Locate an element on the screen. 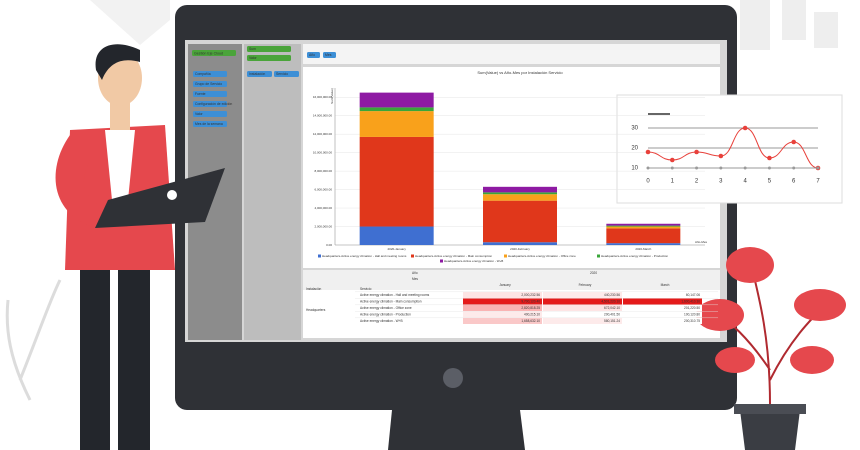 The height and width of the screenshot is (450, 860). y-tick-label: 6,000,000.00 is located at coordinates (323, 189).